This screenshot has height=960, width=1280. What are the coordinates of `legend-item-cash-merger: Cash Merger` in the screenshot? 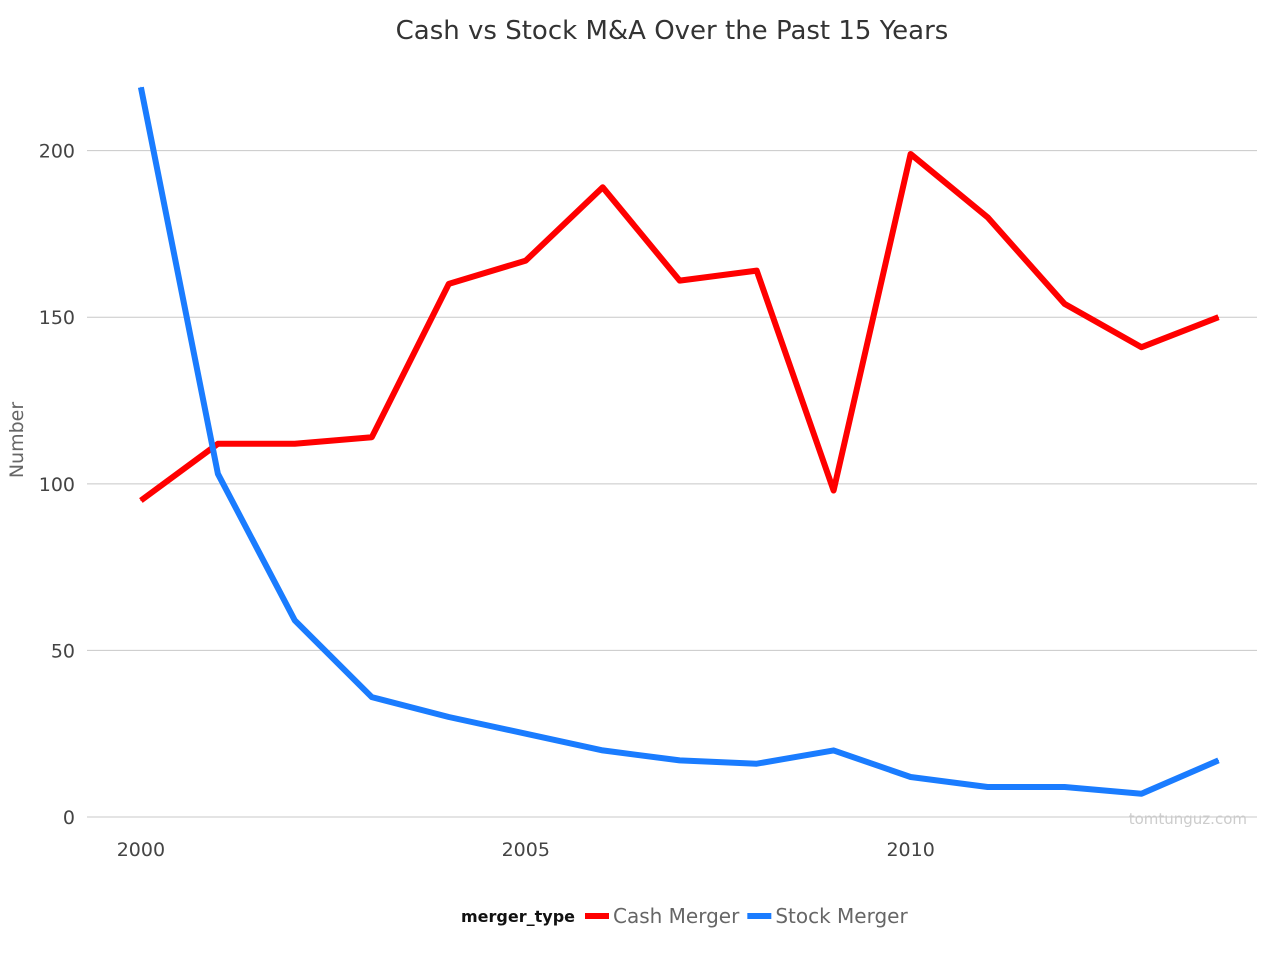 It's located at (662, 916).